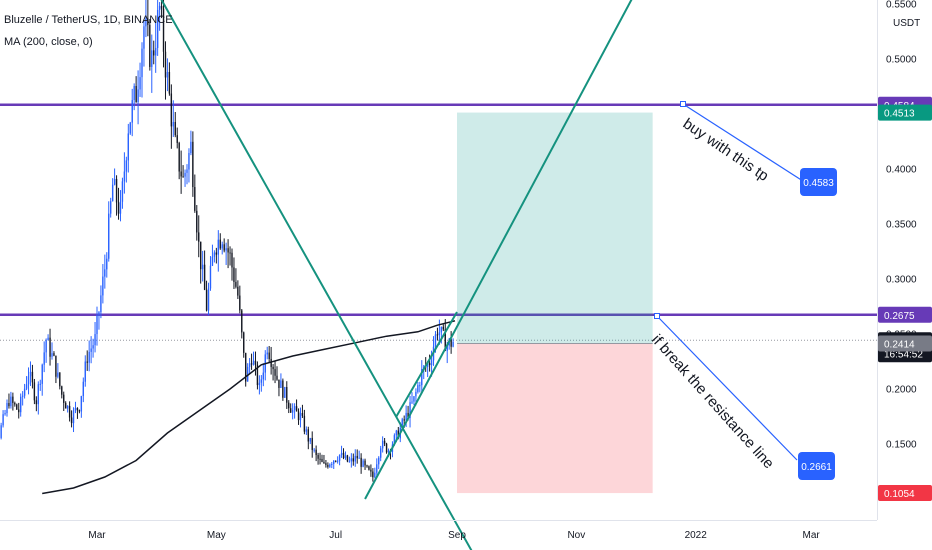 The height and width of the screenshot is (550, 932). Describe the element at coordinates (812, 535) in the screenshot. I see `x-tick-6: Mar` at that location.